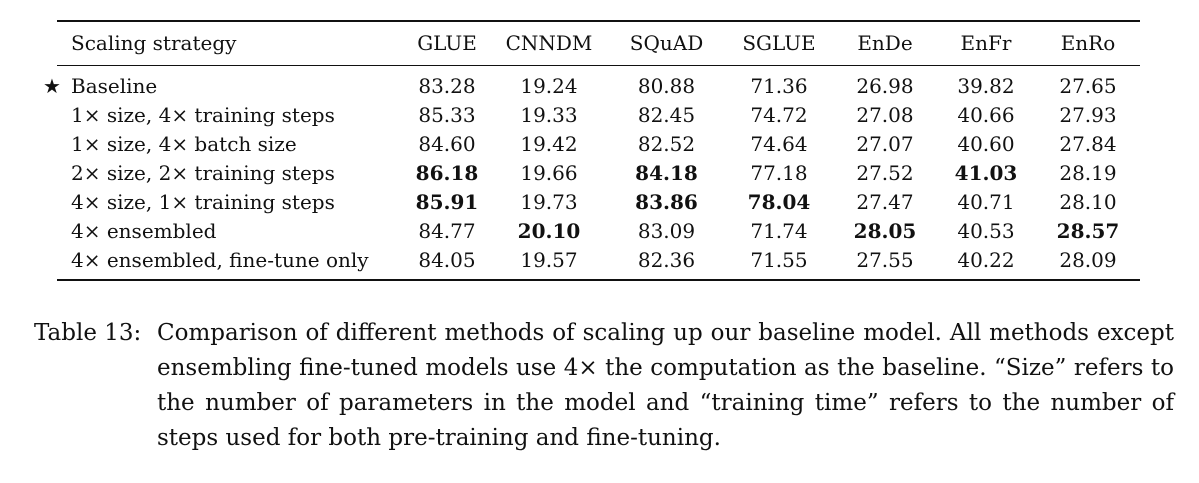 This screenshot has height=483, width=1199. Describe the element at coordinates (549, 144) in the screenshot. I see `table-cell: 19.42` at that location.